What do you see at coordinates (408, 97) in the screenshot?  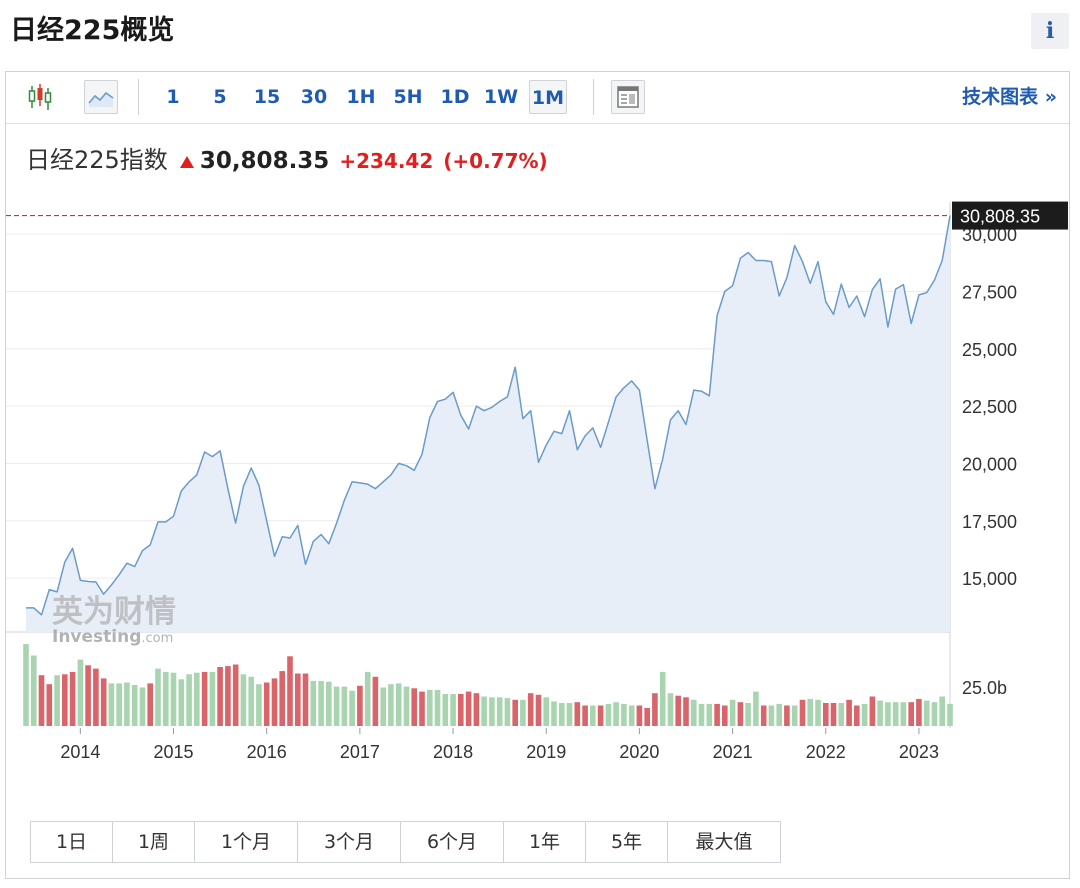 I see `interval-5h: 5H` at bounding box center [408, 97].